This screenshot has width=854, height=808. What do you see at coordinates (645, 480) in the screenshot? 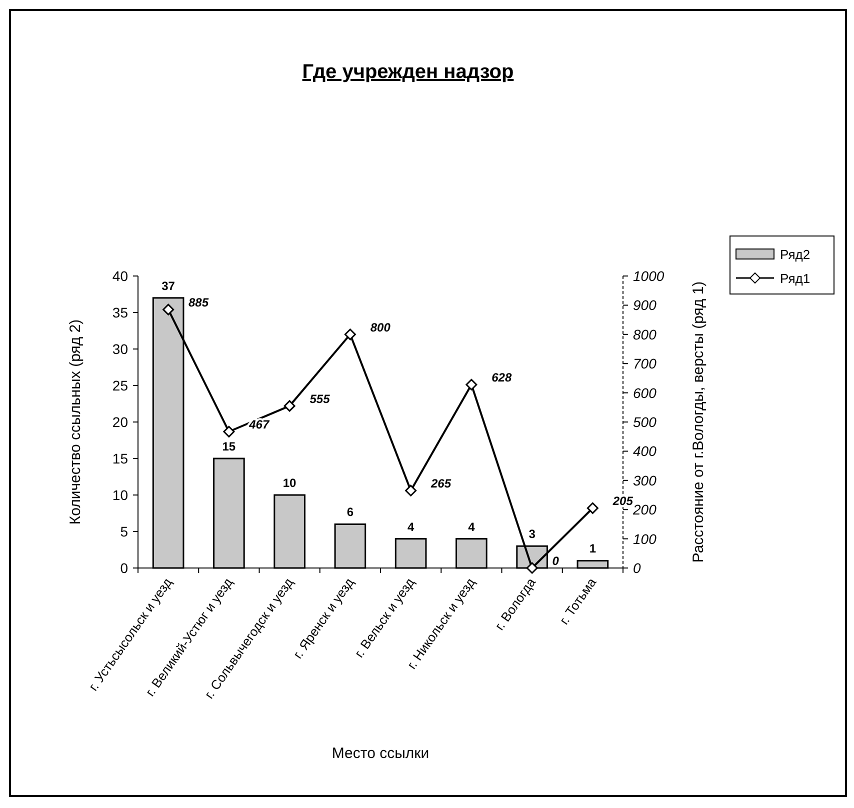
I see `y2-tick-label: 300` at bounding box center [645, 480].